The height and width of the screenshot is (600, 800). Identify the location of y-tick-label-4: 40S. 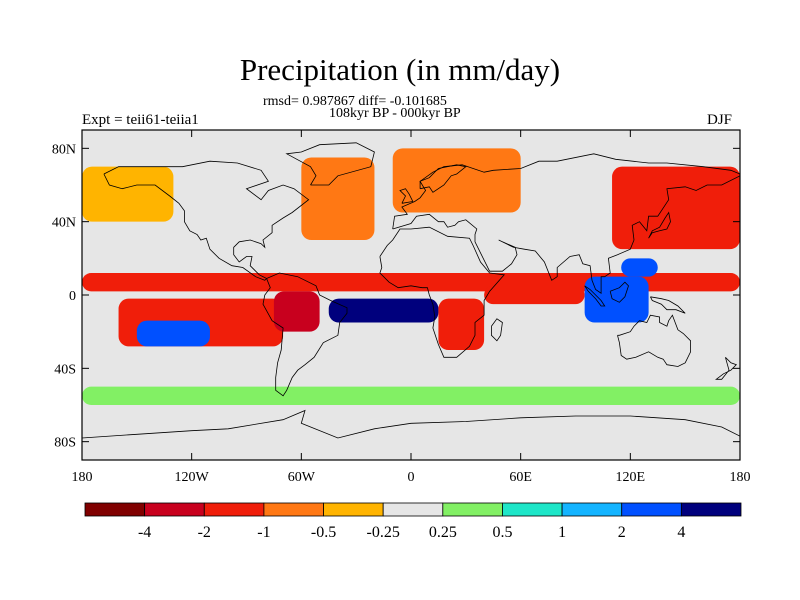
(65, 369).